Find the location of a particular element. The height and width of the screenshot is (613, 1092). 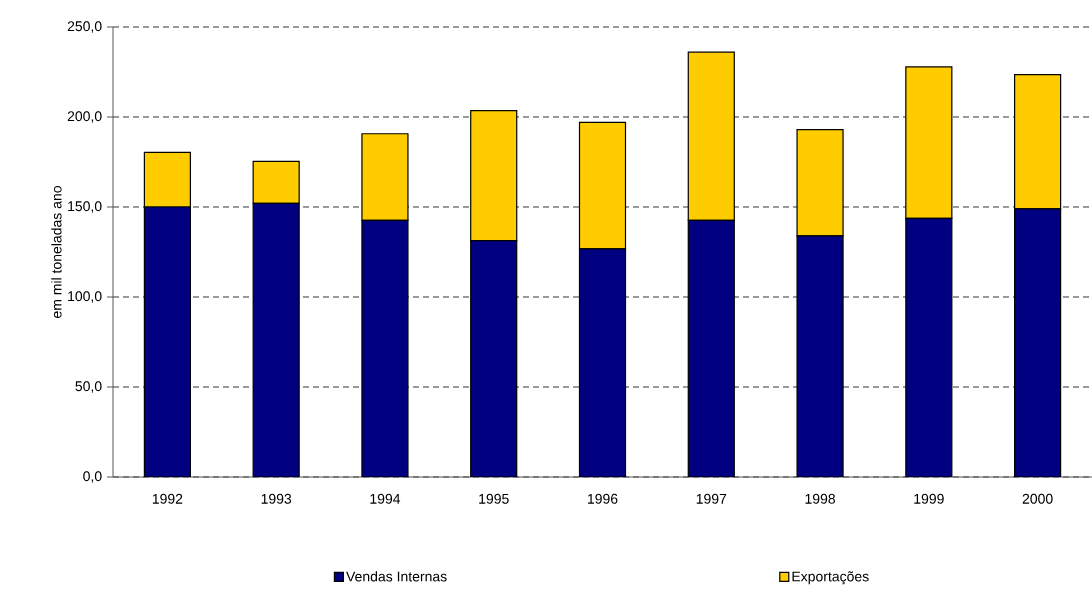

x-tick-label: 1995 is located at coordinates (494, 498).